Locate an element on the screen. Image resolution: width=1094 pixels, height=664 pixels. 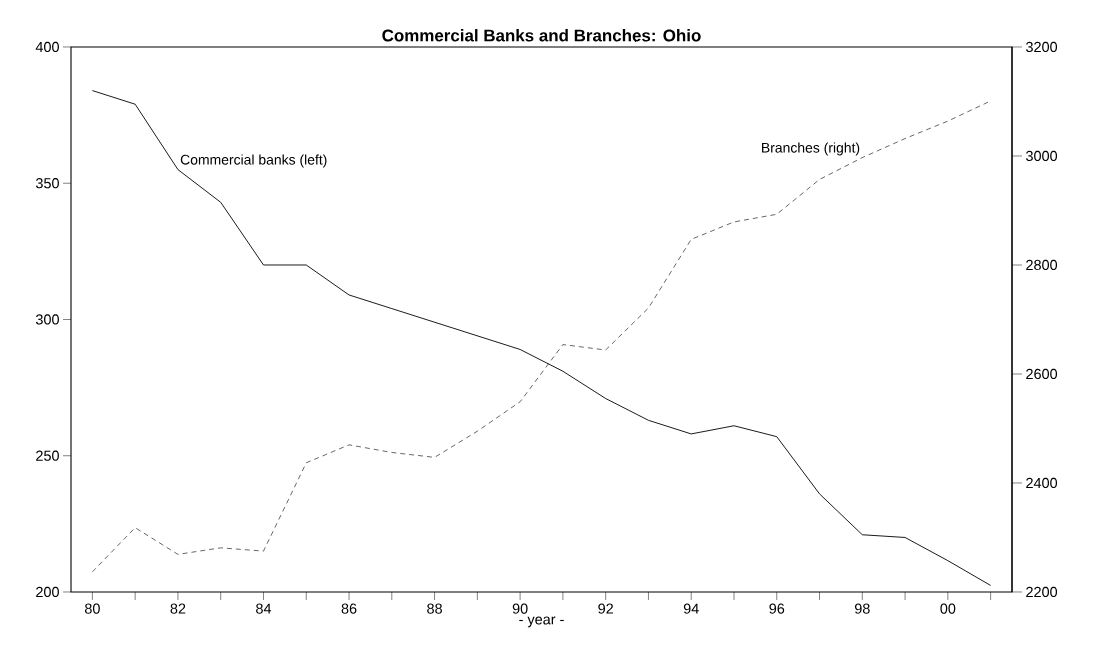
y-tick-label: 200 is located at coordinates (47, 592).